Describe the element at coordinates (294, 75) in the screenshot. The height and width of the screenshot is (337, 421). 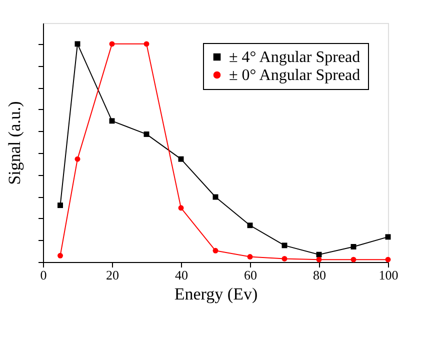
I see `legend-label: ± 0° Angular Spread` at that location.